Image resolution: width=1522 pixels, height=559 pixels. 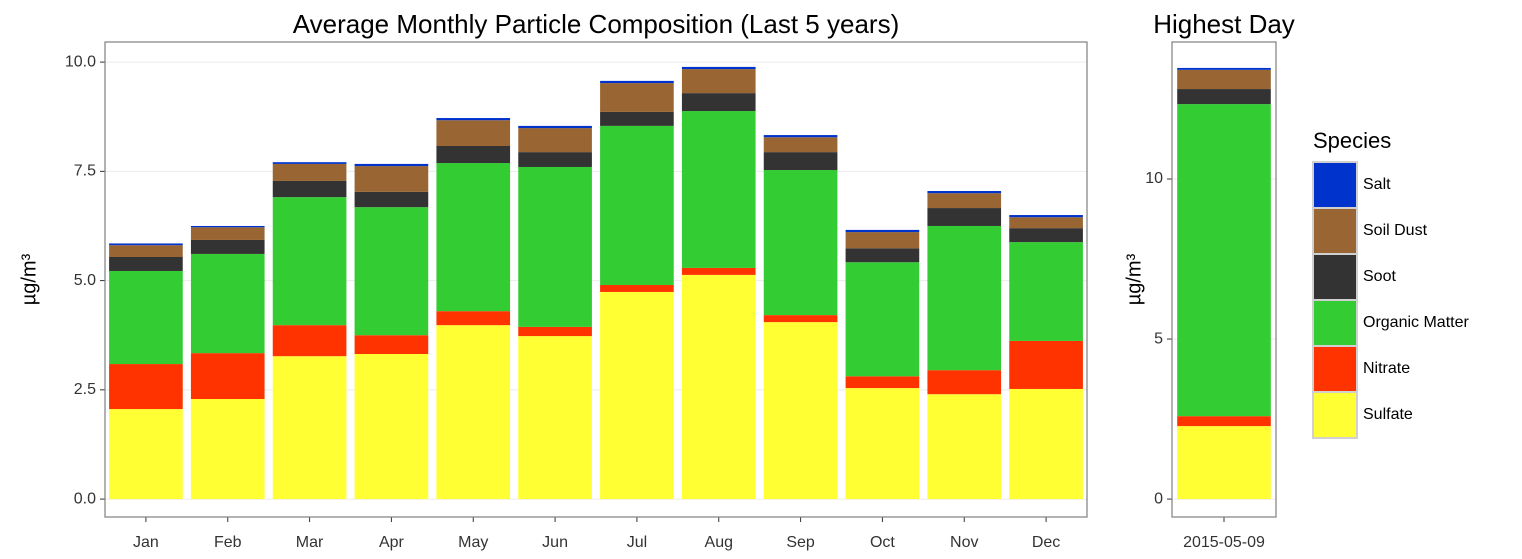 I want to click on y-tick-label: 7.5, so click(x=85, y=171).